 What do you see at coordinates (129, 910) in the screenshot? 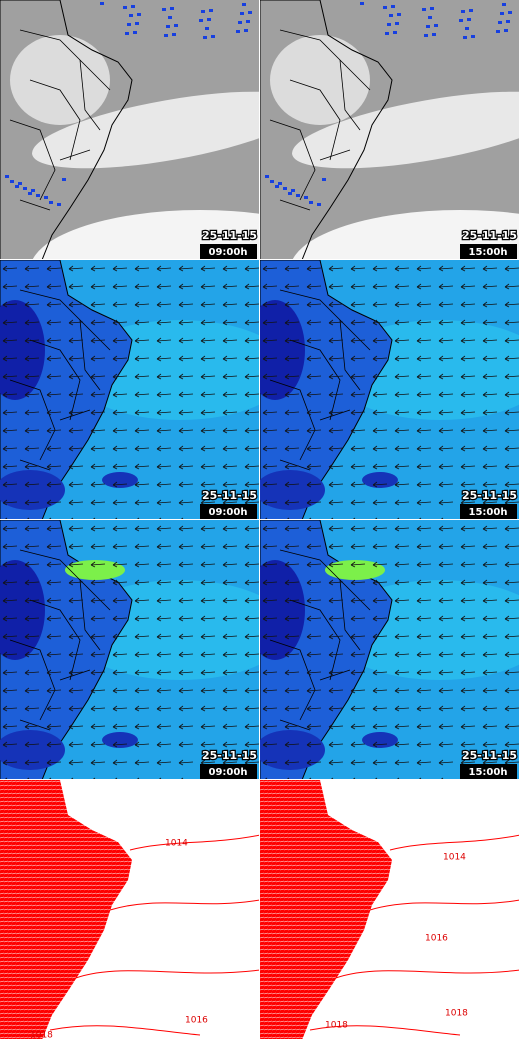
I see `map-panel: 1014 1016 1018` at bounding box center [129, 910].